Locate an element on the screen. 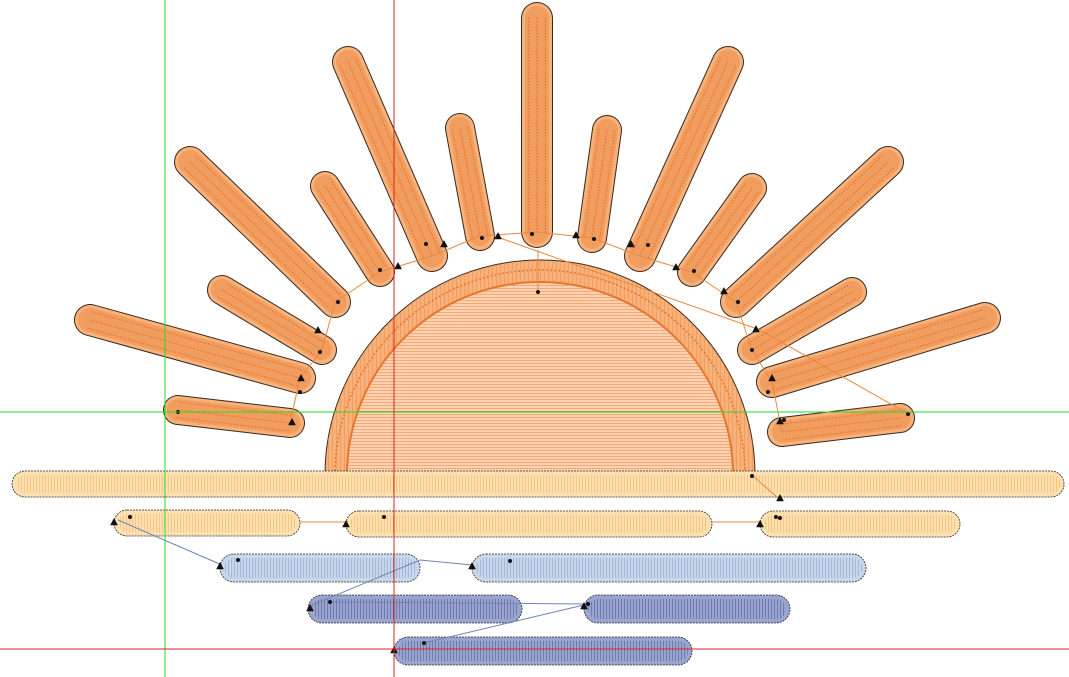 This screenshot has width=1069, height=677. horizon-bar is located at coordinates (538, 484).